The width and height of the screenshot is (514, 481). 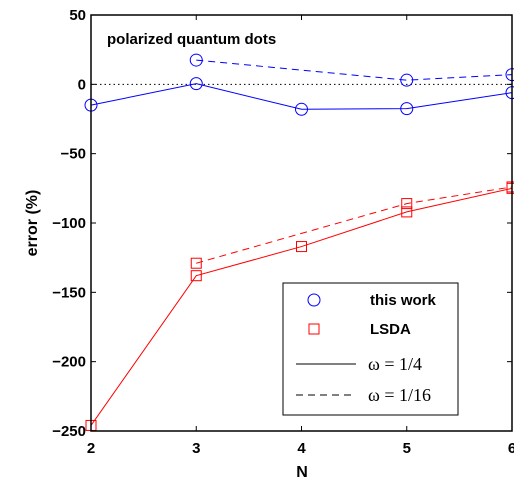 I want to click on y-tick-label: −200, so click(x=69, y=362).